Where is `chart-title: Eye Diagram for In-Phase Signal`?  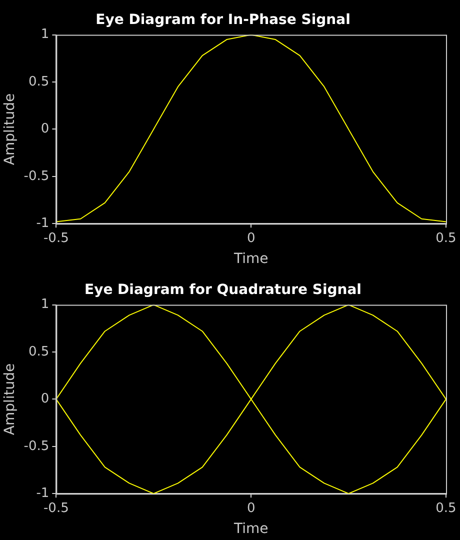
chart-title: Eye Diagram for In-Phase Signal is located at coordinates (223, 20).